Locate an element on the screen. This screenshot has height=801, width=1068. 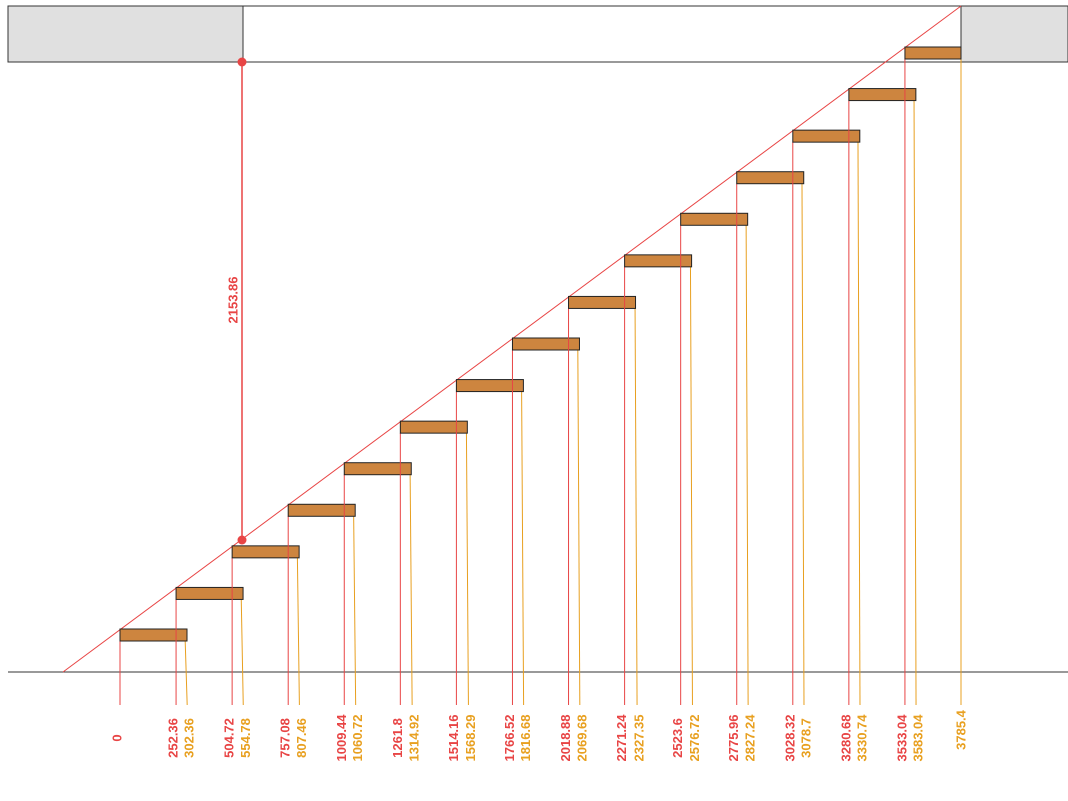
position-label: 1514.16 is located at coordinates (453, 738).